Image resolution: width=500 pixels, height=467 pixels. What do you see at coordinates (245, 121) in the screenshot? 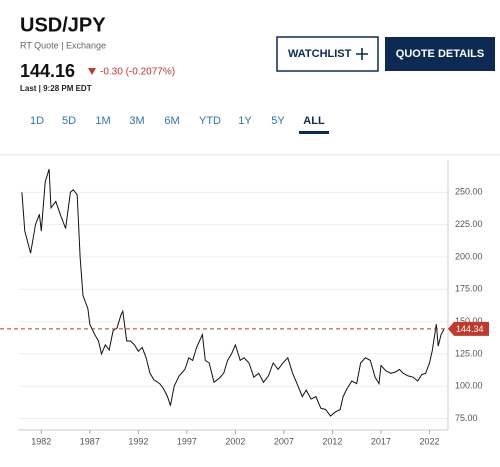
I see `range-tab: 1Y` at bounding box center [245, 121].